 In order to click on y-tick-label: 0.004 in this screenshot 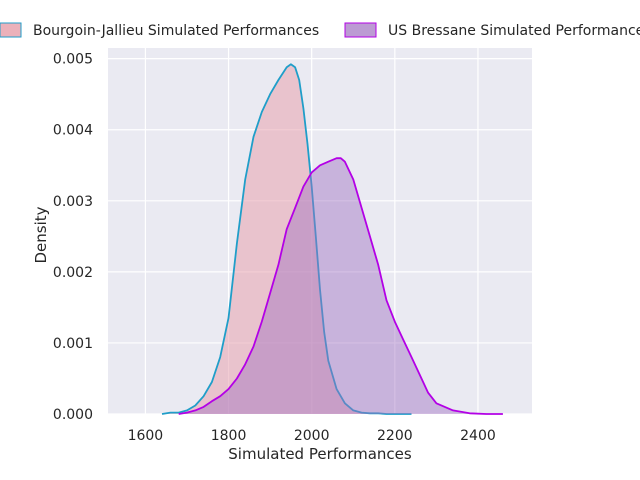, I will do `click(73, 131)`.